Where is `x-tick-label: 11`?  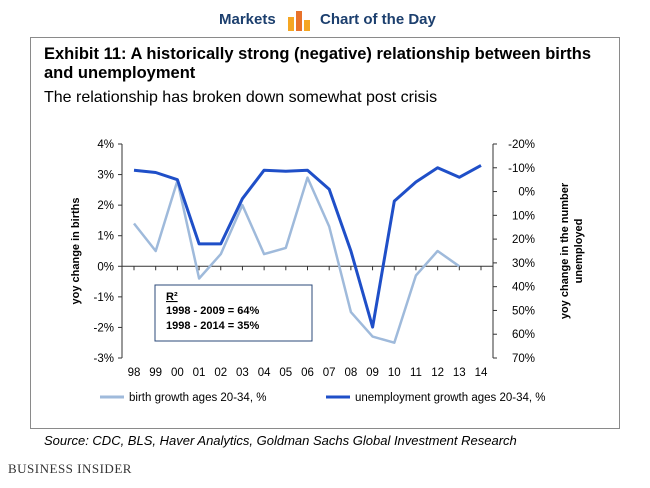 x-tick-label: 11 is located at coordinates (416, 373).